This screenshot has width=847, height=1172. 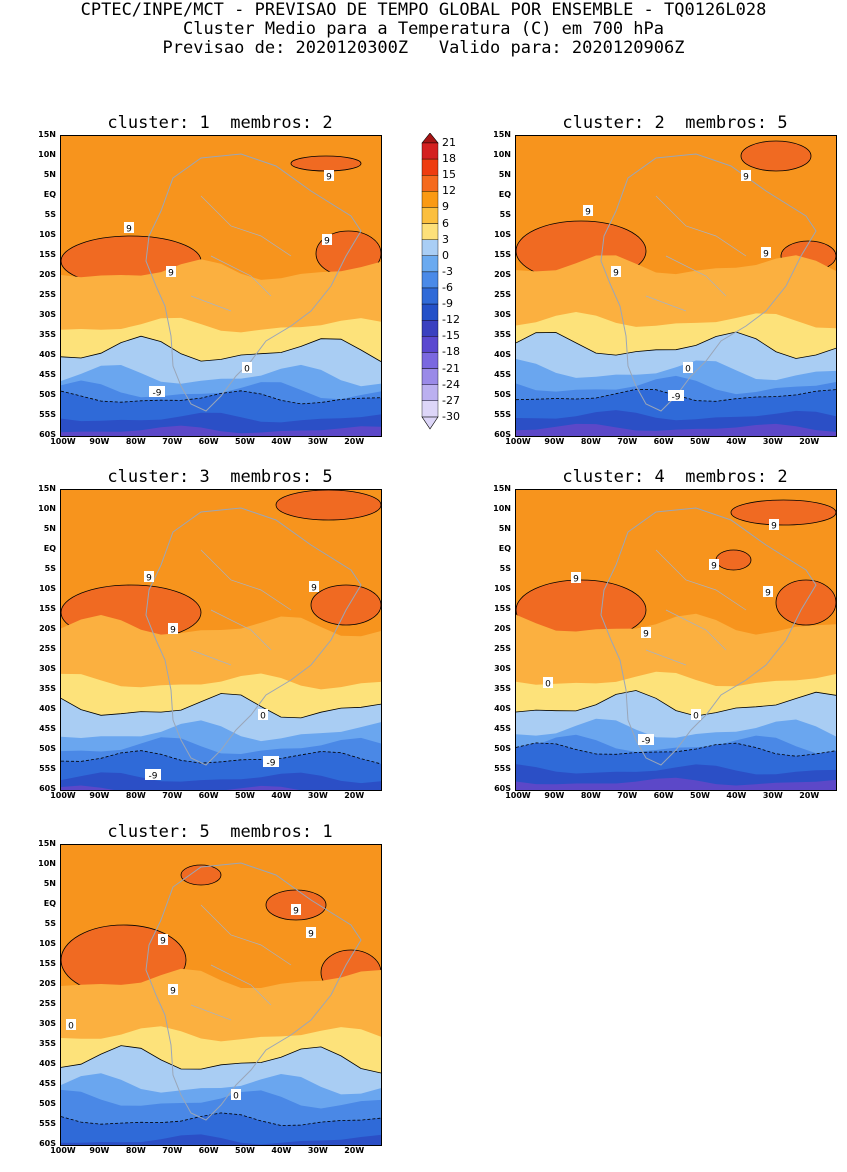 What do you see at coordinates (502, 508) in the screenshot?
I see `lat-tick-label: 10N` at bounding box center [502, 508].